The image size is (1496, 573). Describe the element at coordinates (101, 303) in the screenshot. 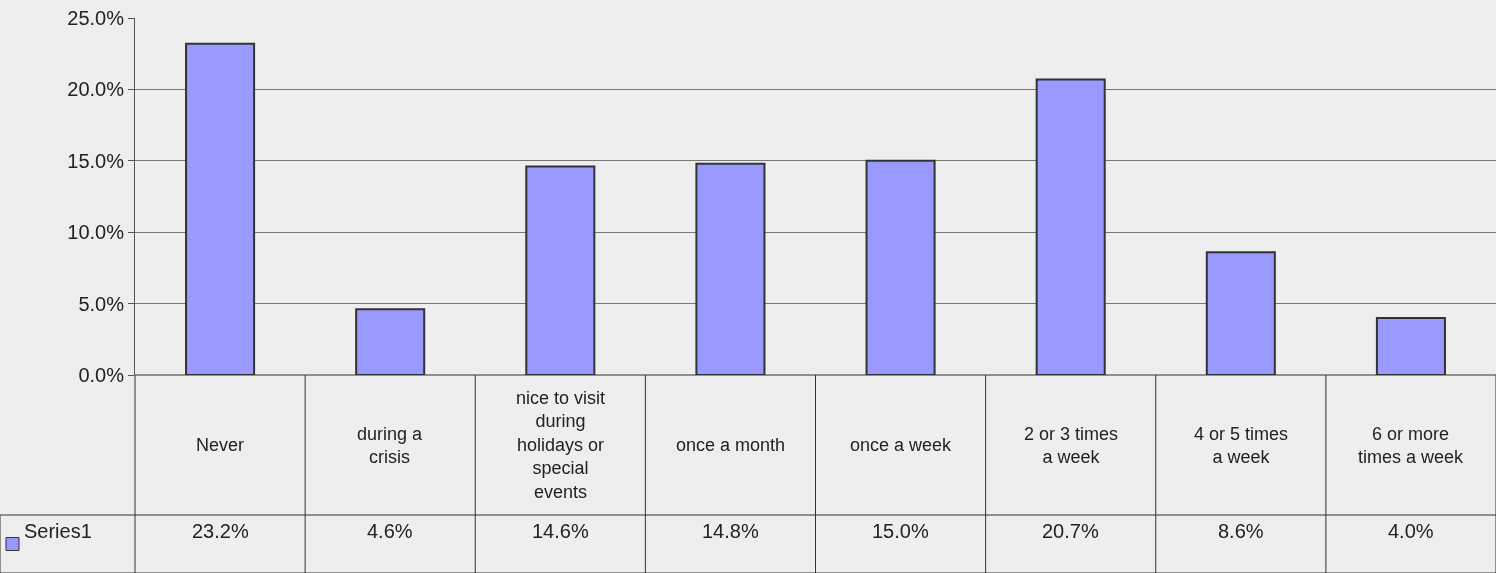

I see `y-tick-label: 5.0%` at that location.